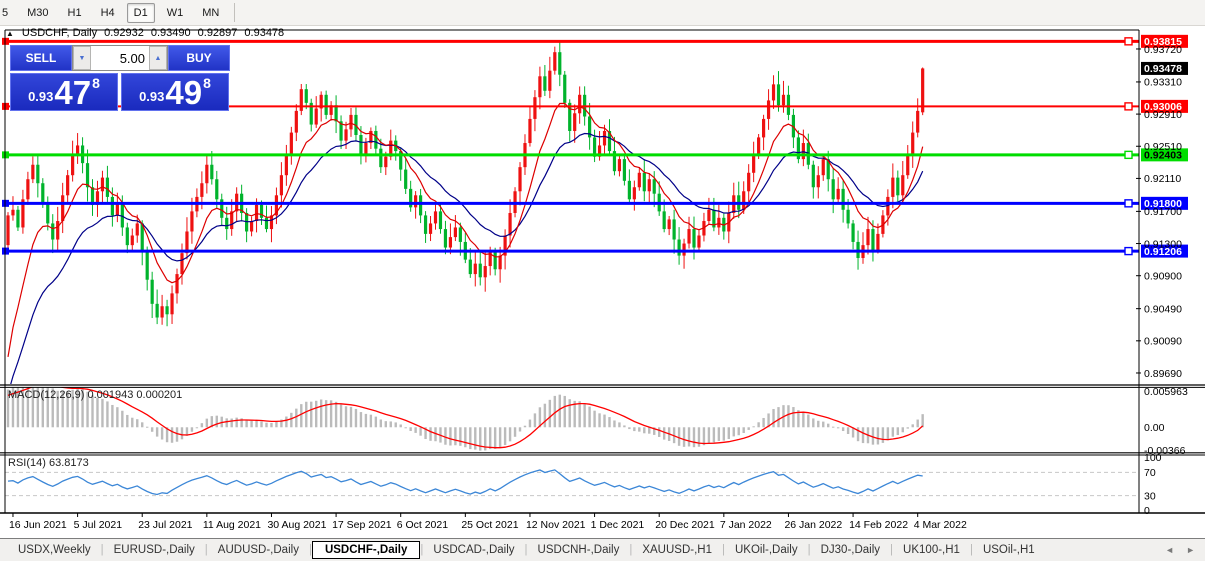  What do you see at coordinates (366, 550) in the screenshot?
I see `chart-tab-usdchf-daily: USDCHF-,Daily` at bounding box center [366, 550].